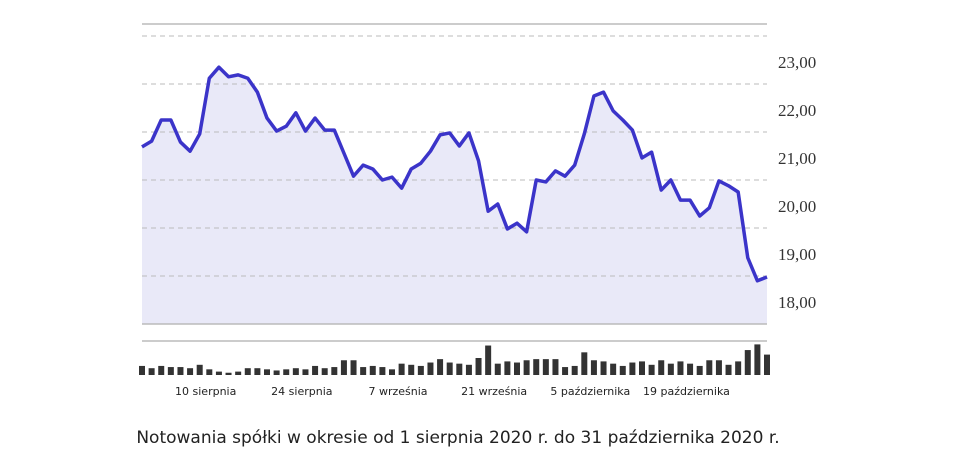 The width and height of the screenshot is (960, 469). Describe the element at coordinates (590, 391) in the screenshot. I see `x-tick-label: 5 października` at that location.